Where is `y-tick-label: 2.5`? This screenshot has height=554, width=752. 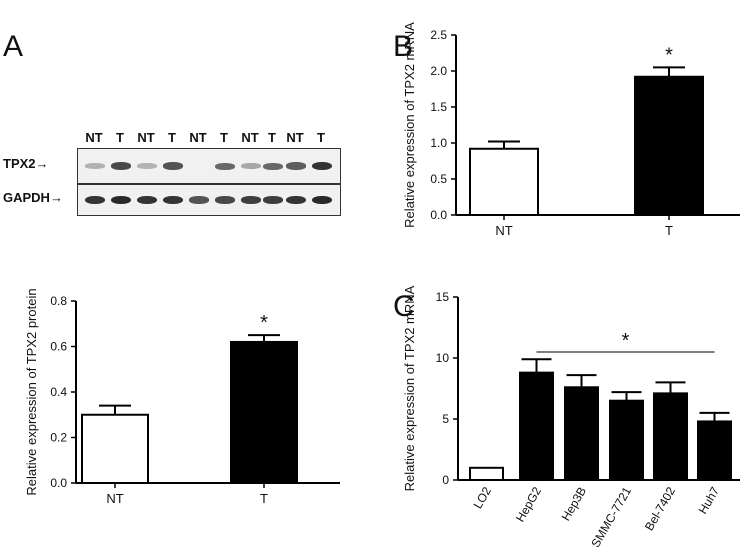 y-tick-label: 2.5 is located at coordinates (438, 35).